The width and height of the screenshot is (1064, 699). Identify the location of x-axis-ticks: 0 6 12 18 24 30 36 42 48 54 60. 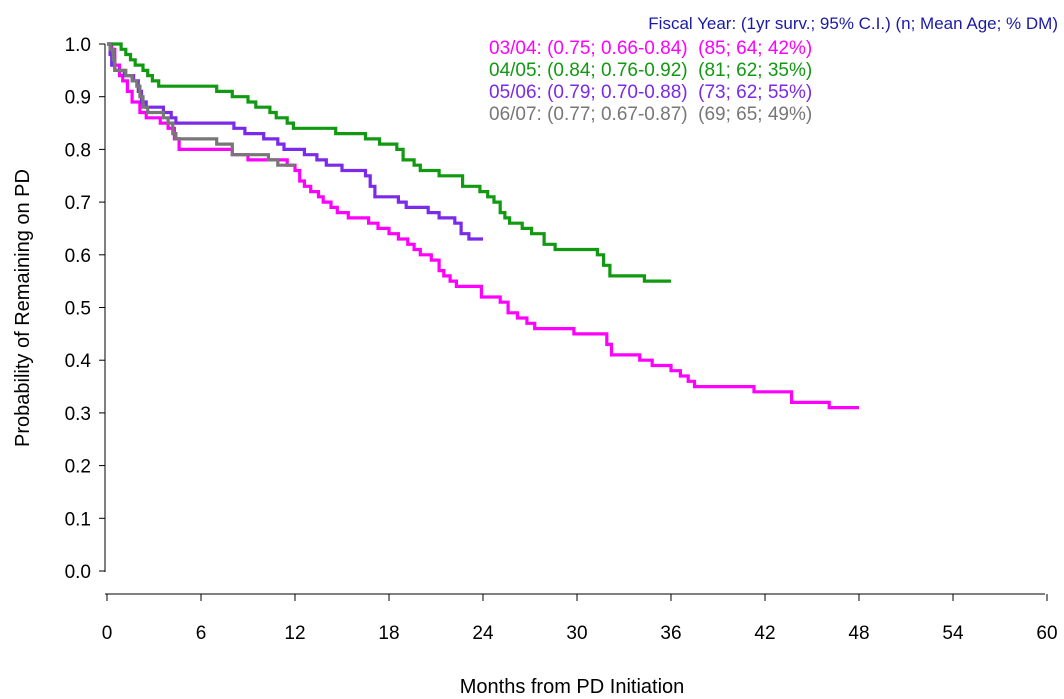
(580, 619).